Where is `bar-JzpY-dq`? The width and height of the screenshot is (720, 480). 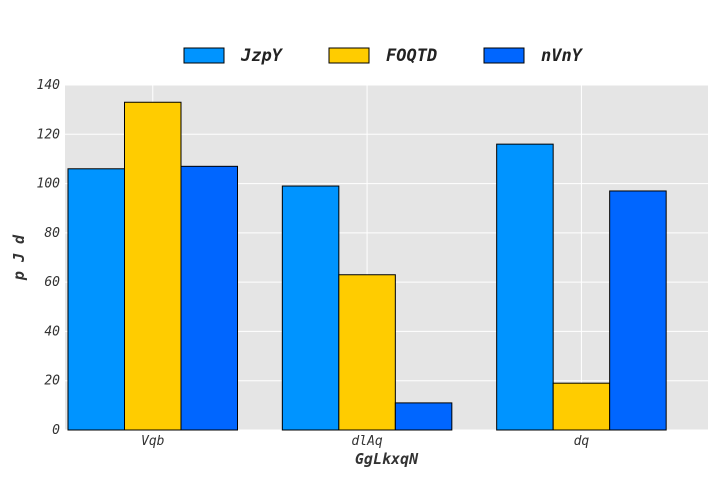
bar-JzpY-dq is located at coordinates (525, 287).